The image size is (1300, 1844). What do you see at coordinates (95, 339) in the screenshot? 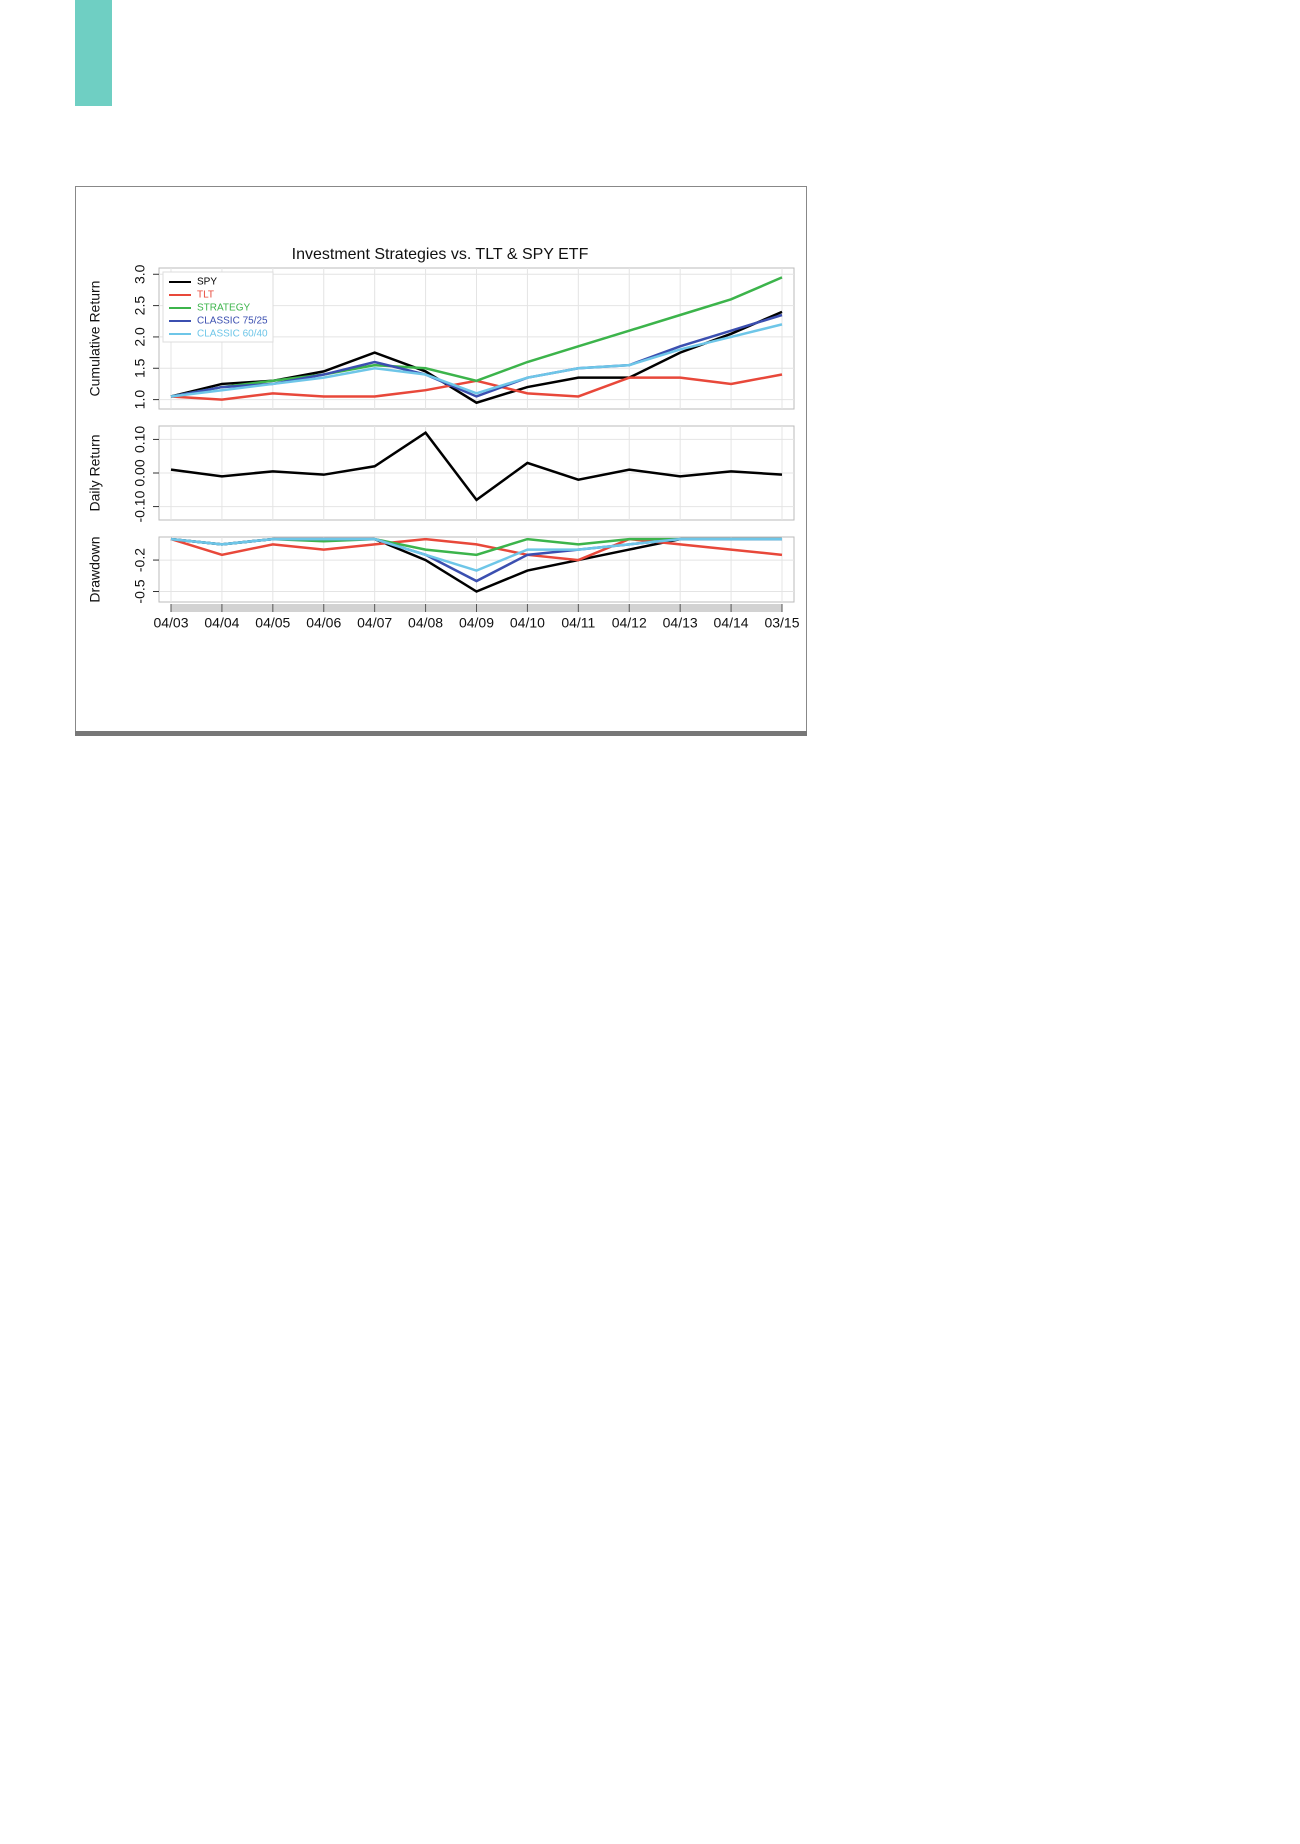
I see `y-axis-title: Cumulative Return` at bounding box center [95, 339].